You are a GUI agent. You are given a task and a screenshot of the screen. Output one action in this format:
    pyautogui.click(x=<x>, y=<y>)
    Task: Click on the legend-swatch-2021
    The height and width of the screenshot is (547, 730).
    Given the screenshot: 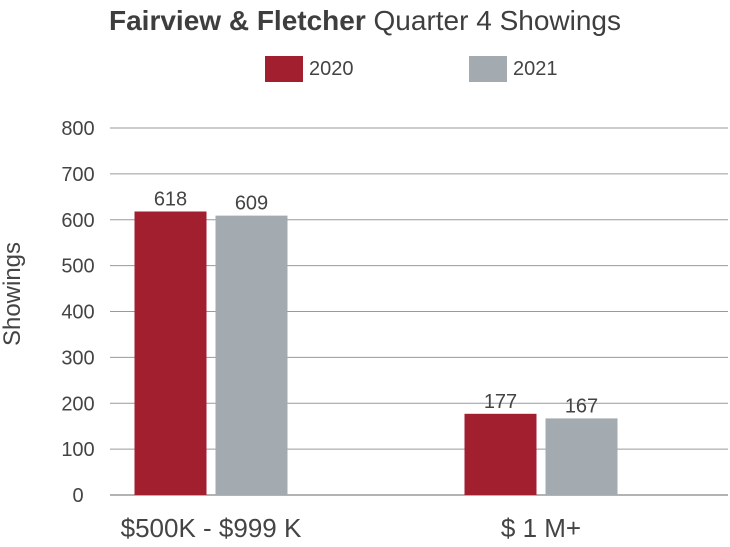 What is the action you would take?
    pyautogui.click(x=488, y=69)
    